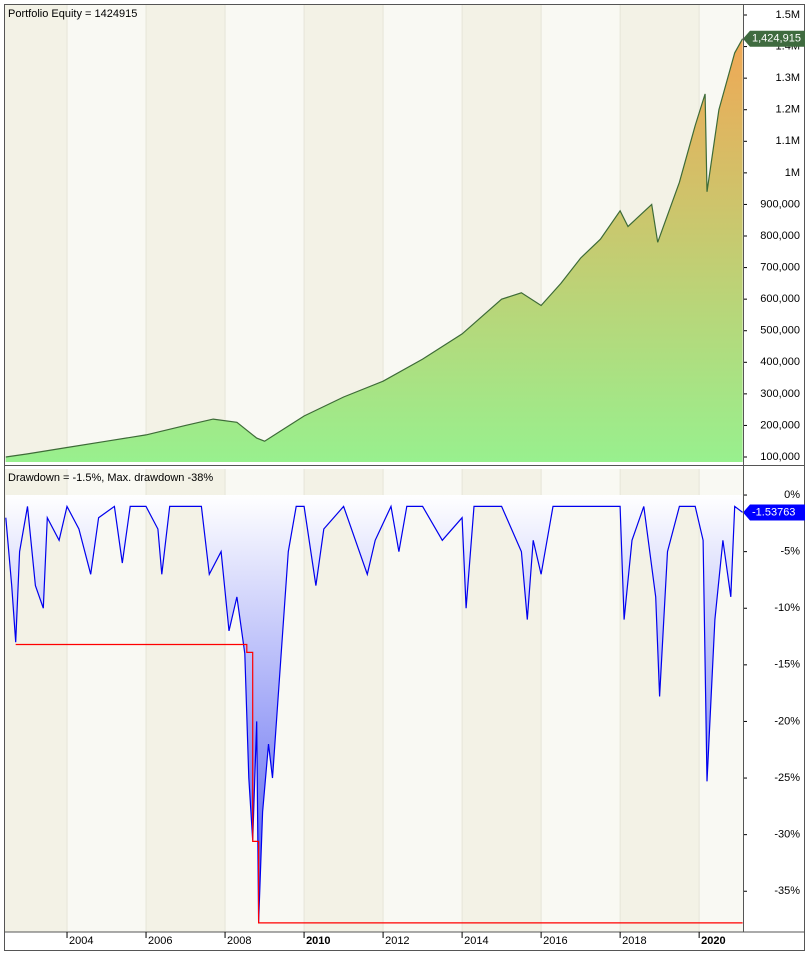  What do you see at coordinates (787, 665) in the screenshot?
I see `y-tick-label: -15%` at bounding box center [787, 665].